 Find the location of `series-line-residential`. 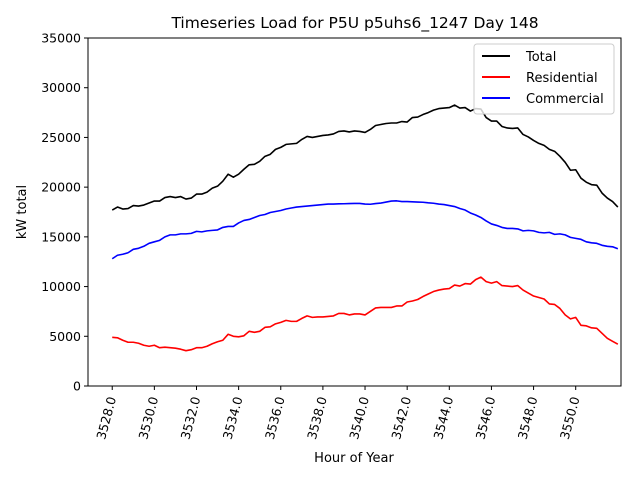

series-line-residential is located at coordinates (365, 314).